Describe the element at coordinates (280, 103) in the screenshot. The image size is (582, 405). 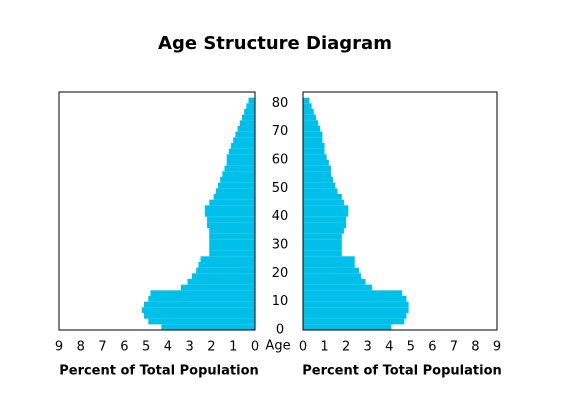
I see `y-tick-label: 80` at that location.